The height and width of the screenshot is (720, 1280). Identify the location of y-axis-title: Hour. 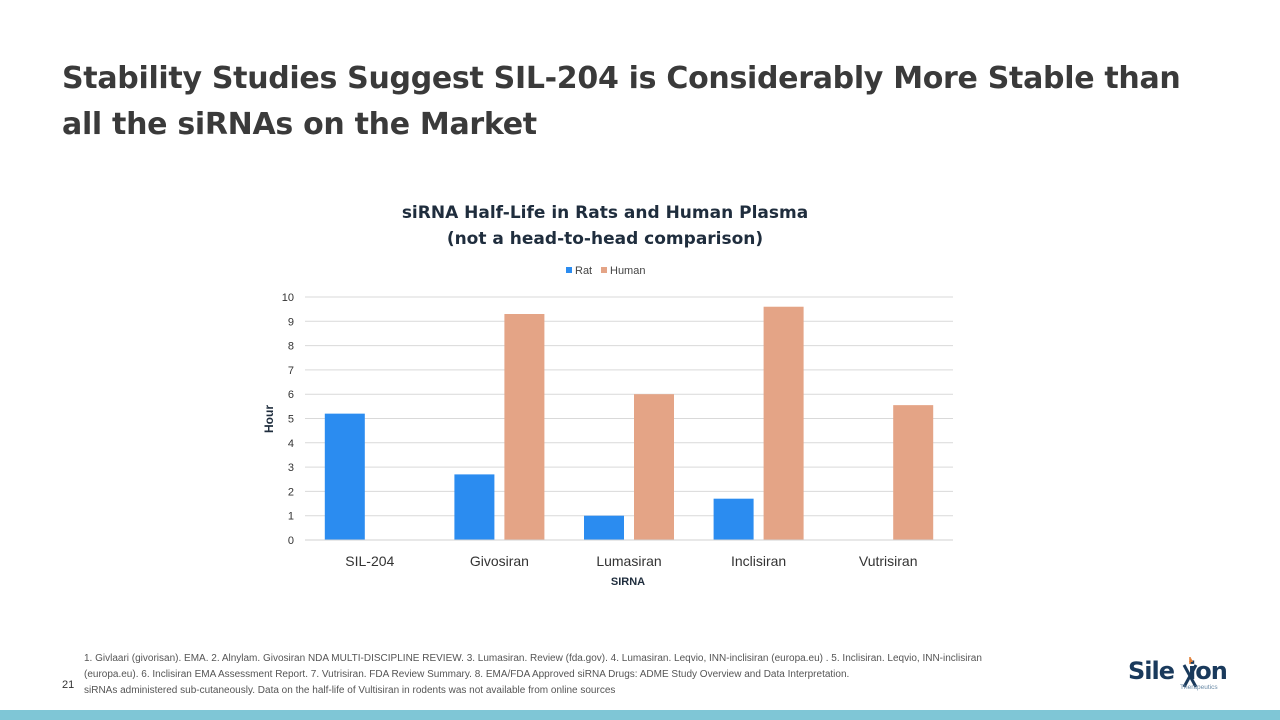
(269, 419).